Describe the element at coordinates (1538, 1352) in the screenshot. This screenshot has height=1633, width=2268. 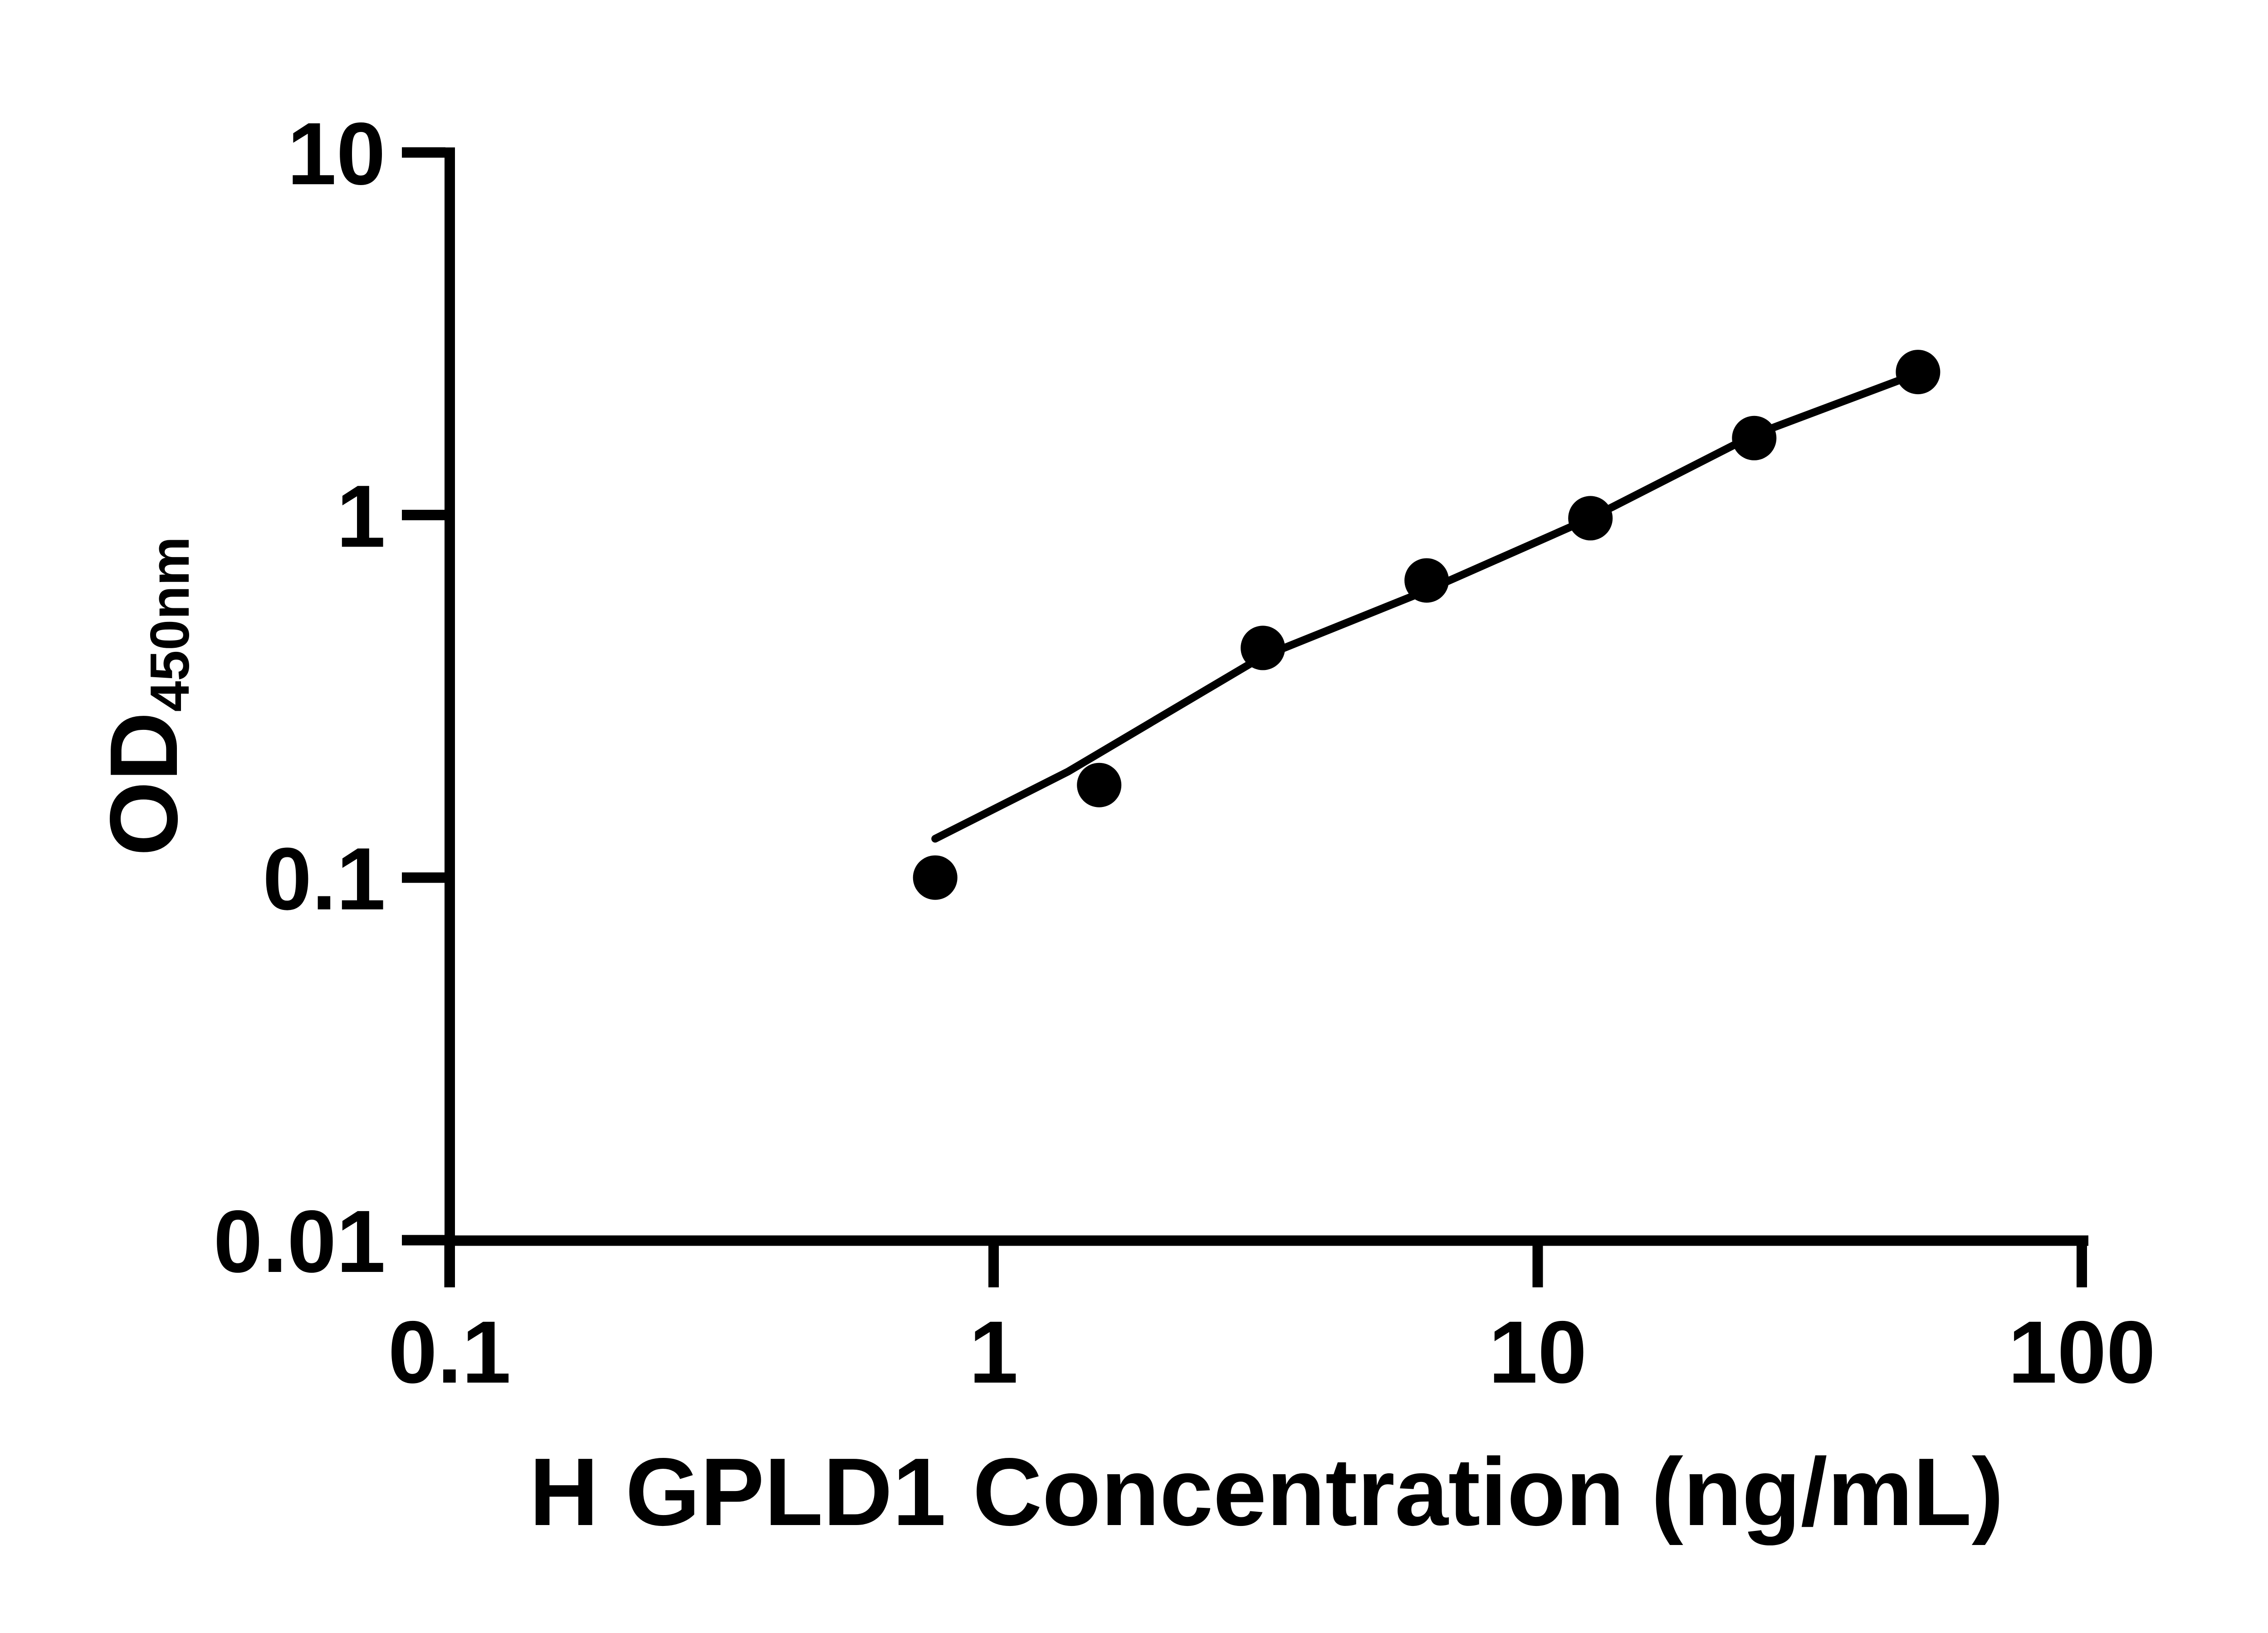
I see `x-tick-label: 10` at that location.